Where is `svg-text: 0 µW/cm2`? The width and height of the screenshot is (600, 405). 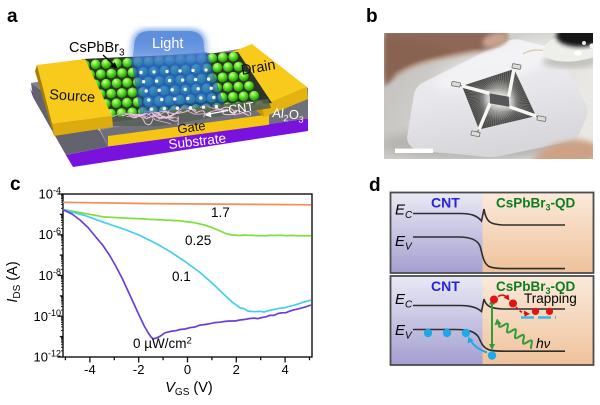
svg-text: 0 µW/cm2 is located at coordinates (162, 344).